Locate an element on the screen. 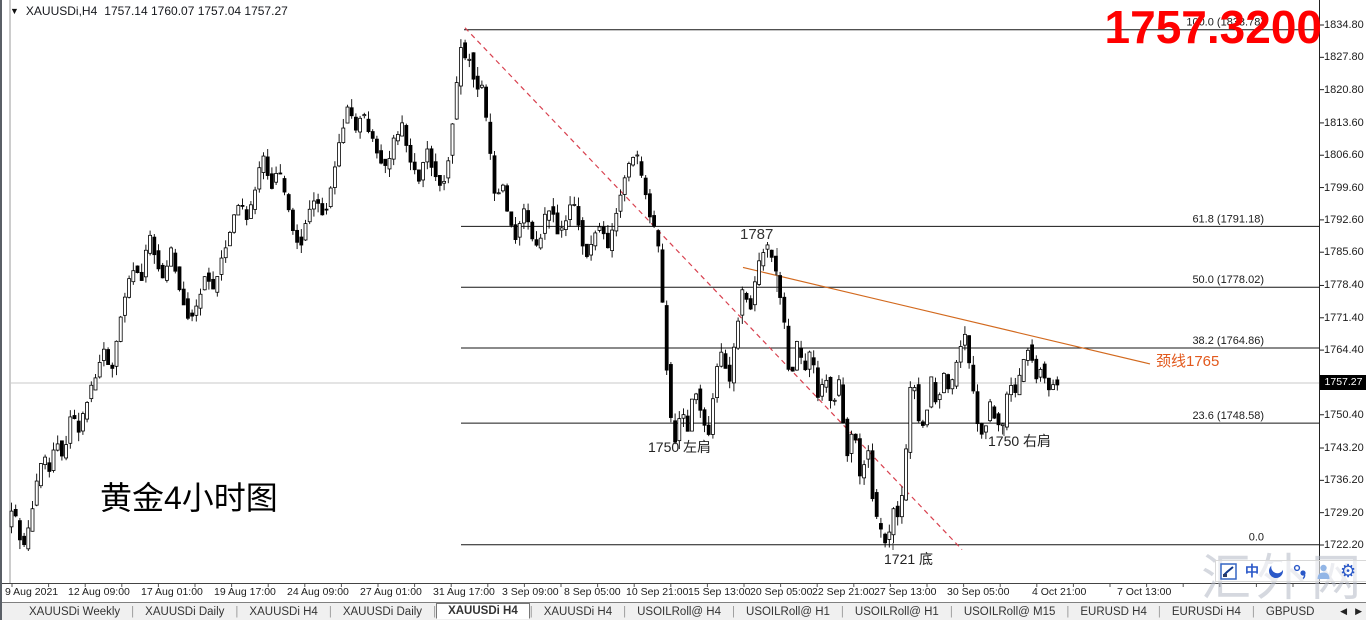 The height and width of the screenshot is (620, 1366). gear-icon: ⚙ is located at coordinates (1348, 571).